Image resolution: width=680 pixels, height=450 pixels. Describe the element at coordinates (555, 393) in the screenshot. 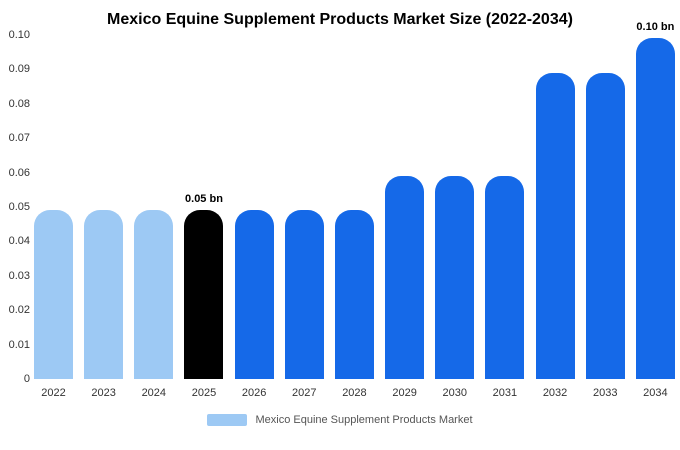

I see `x-axis-label: 2032` at that location.